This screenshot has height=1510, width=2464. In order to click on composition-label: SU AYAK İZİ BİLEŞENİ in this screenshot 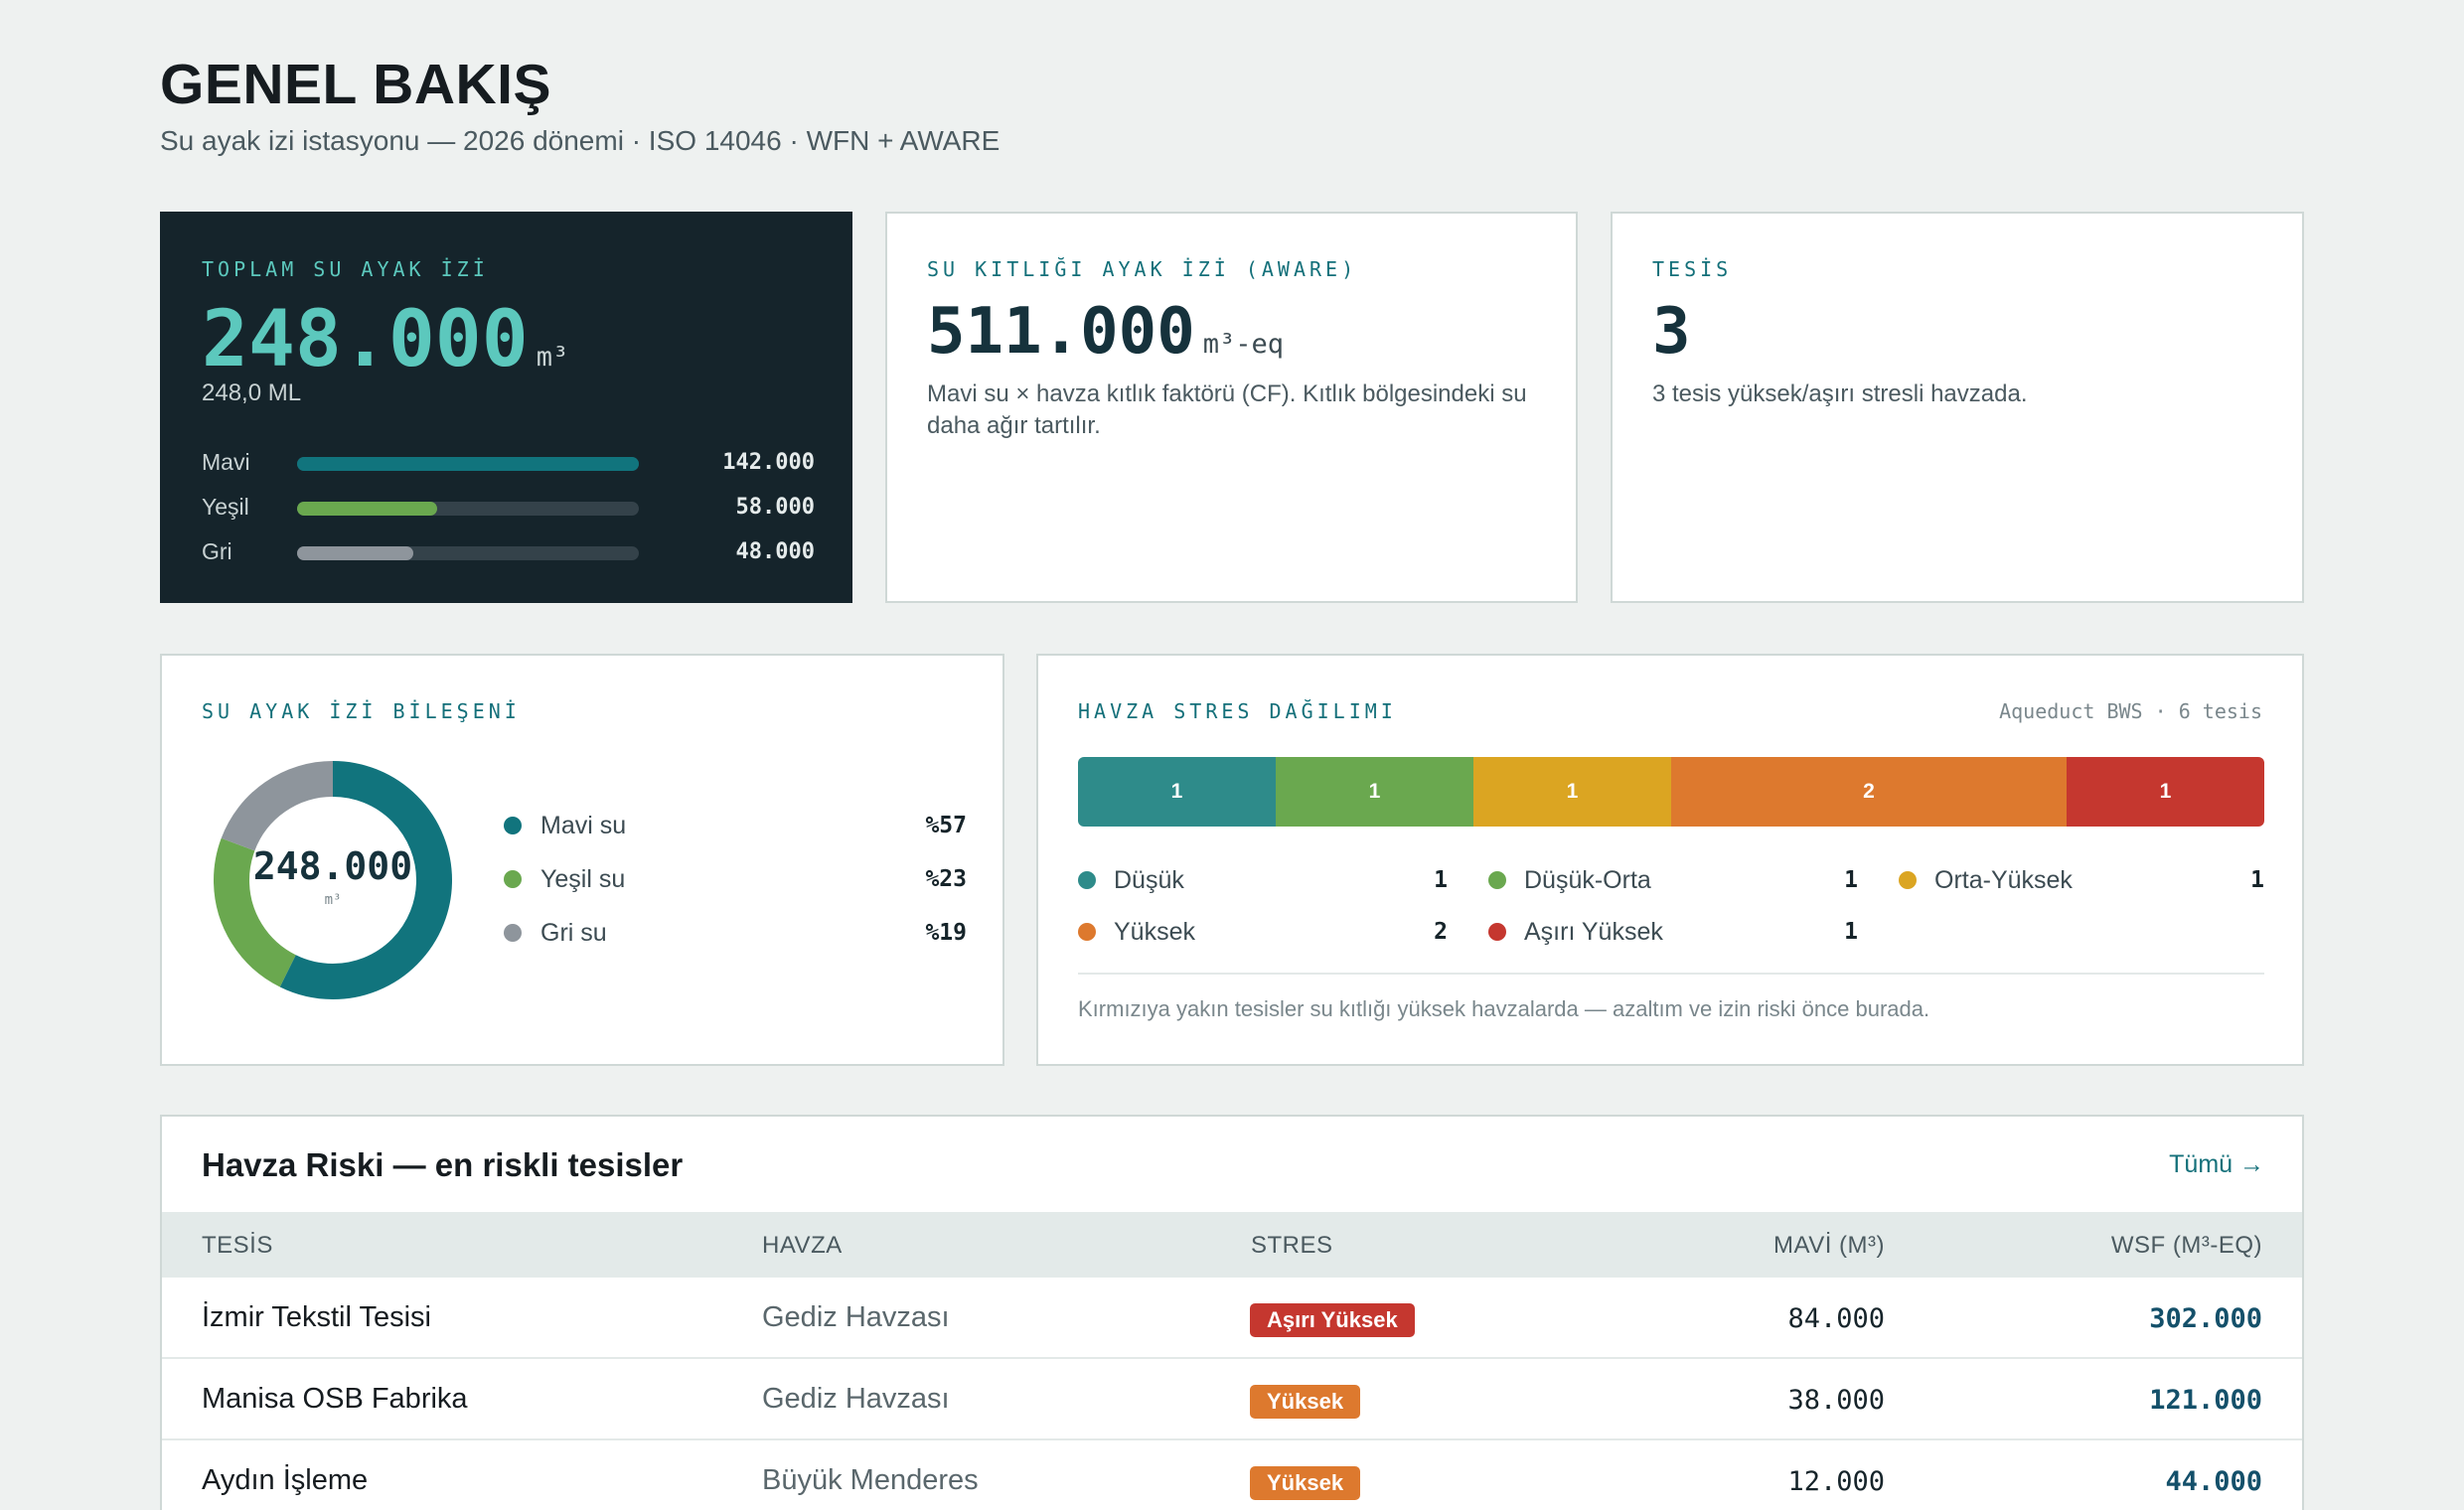, I will do `click(361, 711)`.